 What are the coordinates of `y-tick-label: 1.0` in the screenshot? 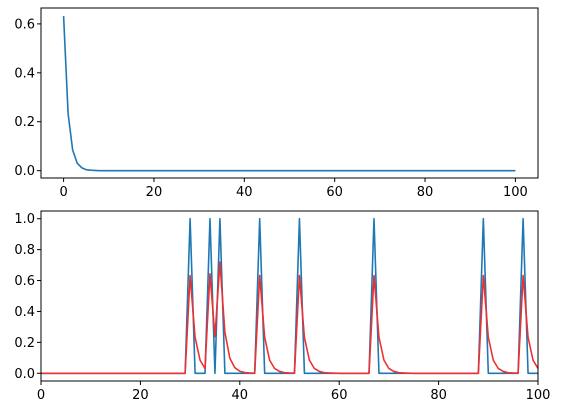 It's located at (24, 219).